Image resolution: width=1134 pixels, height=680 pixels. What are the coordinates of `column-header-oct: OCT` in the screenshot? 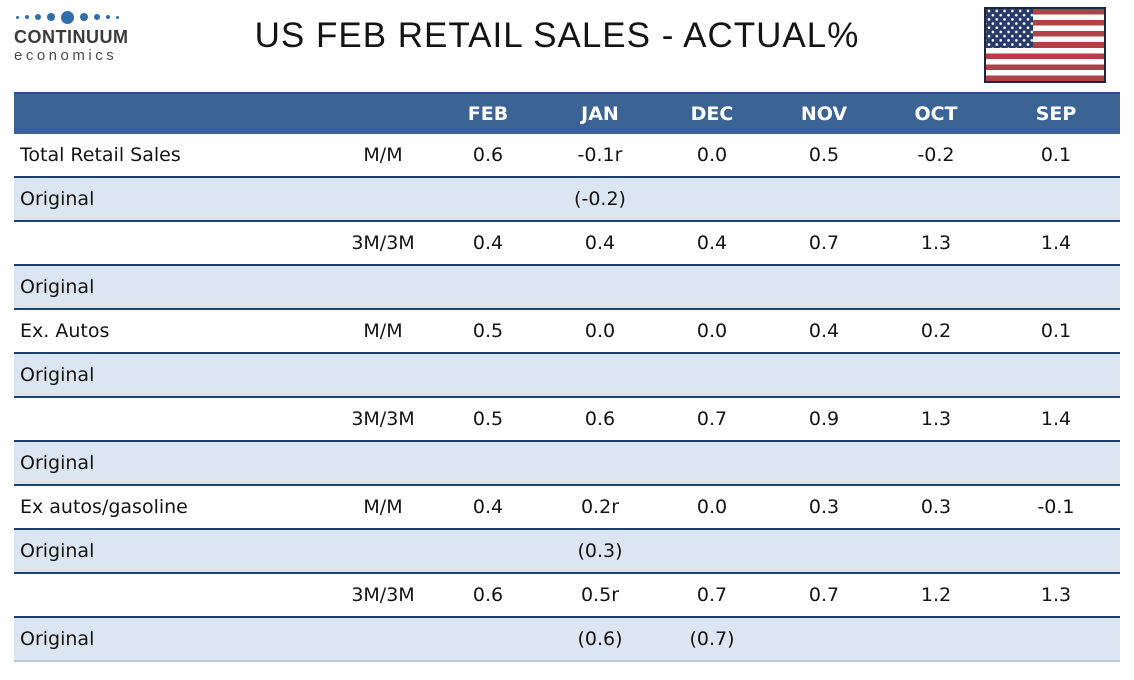 It's located at (936, 113).